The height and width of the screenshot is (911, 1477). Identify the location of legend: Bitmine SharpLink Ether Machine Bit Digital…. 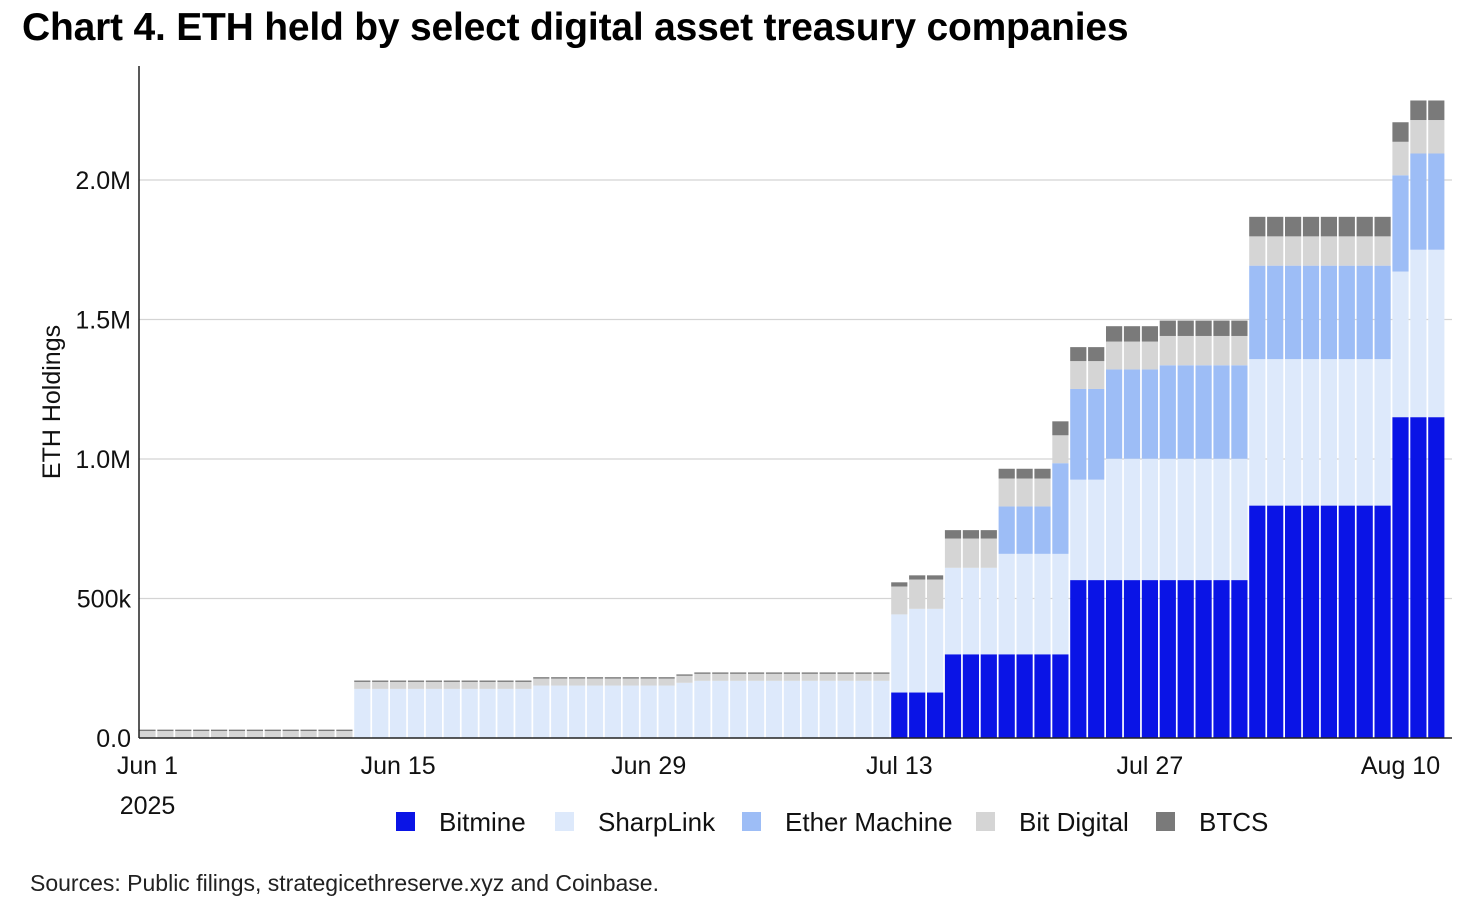
(832, 822).